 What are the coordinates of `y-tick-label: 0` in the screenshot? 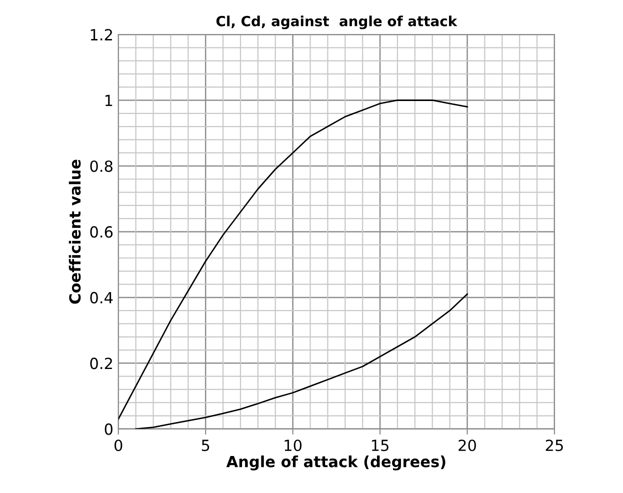 It's located at (108, 429).